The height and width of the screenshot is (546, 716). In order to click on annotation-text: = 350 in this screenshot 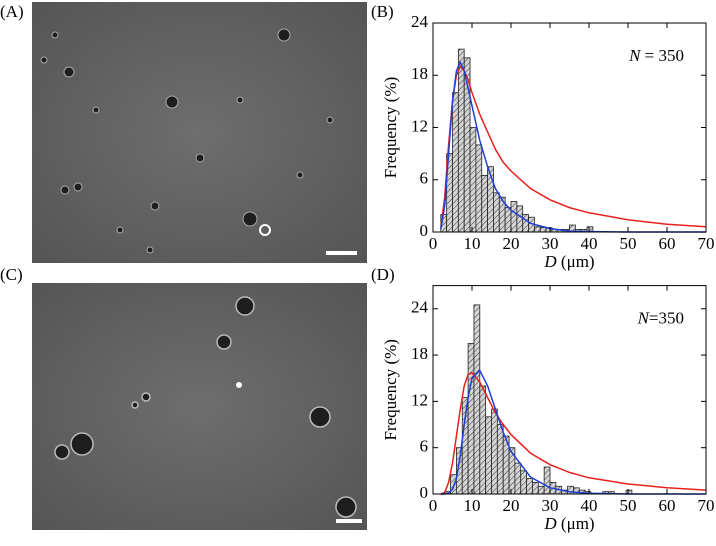, I will do `click(662, 55)`.